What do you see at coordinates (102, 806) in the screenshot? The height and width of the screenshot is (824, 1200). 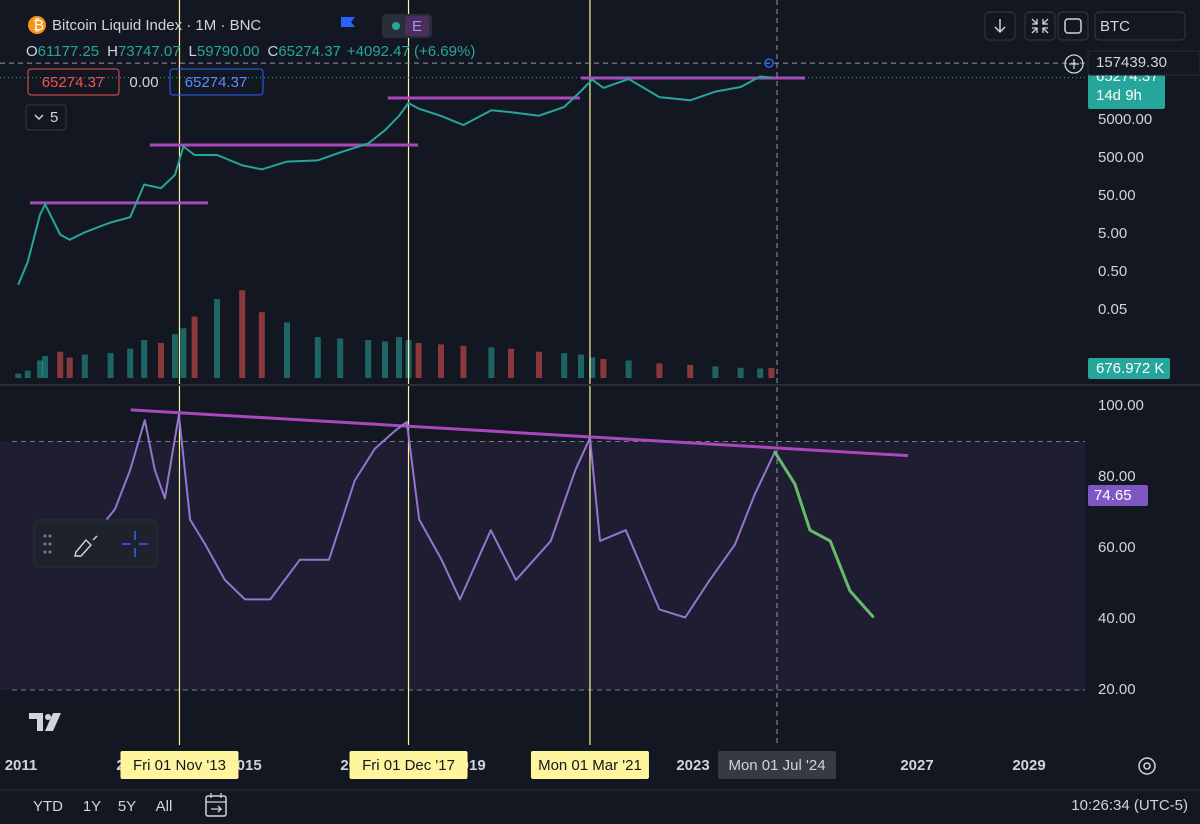 I see `range-buttons: YTD 1Y 5Y All` at bounding box center [102, 806].